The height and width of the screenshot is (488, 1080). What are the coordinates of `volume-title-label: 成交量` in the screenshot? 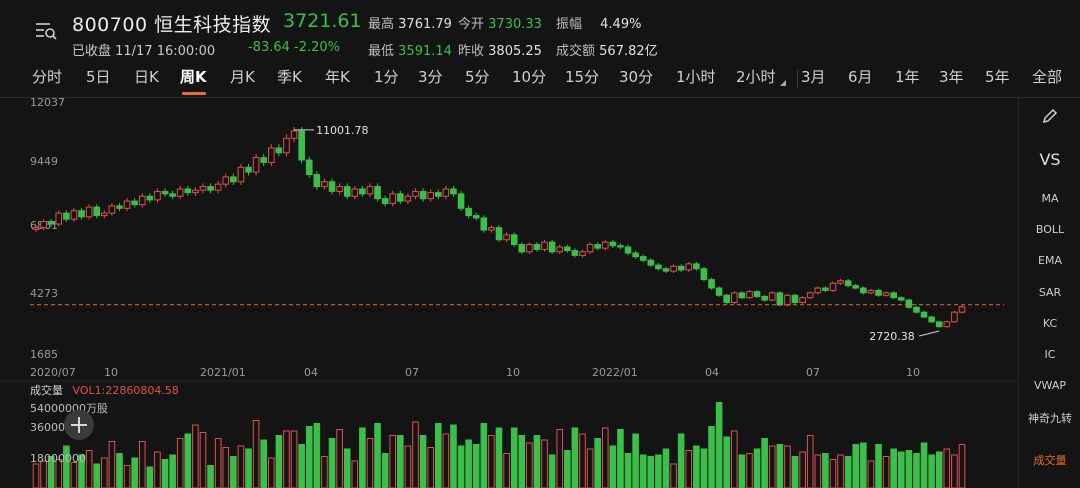 It's located at (46, 390).